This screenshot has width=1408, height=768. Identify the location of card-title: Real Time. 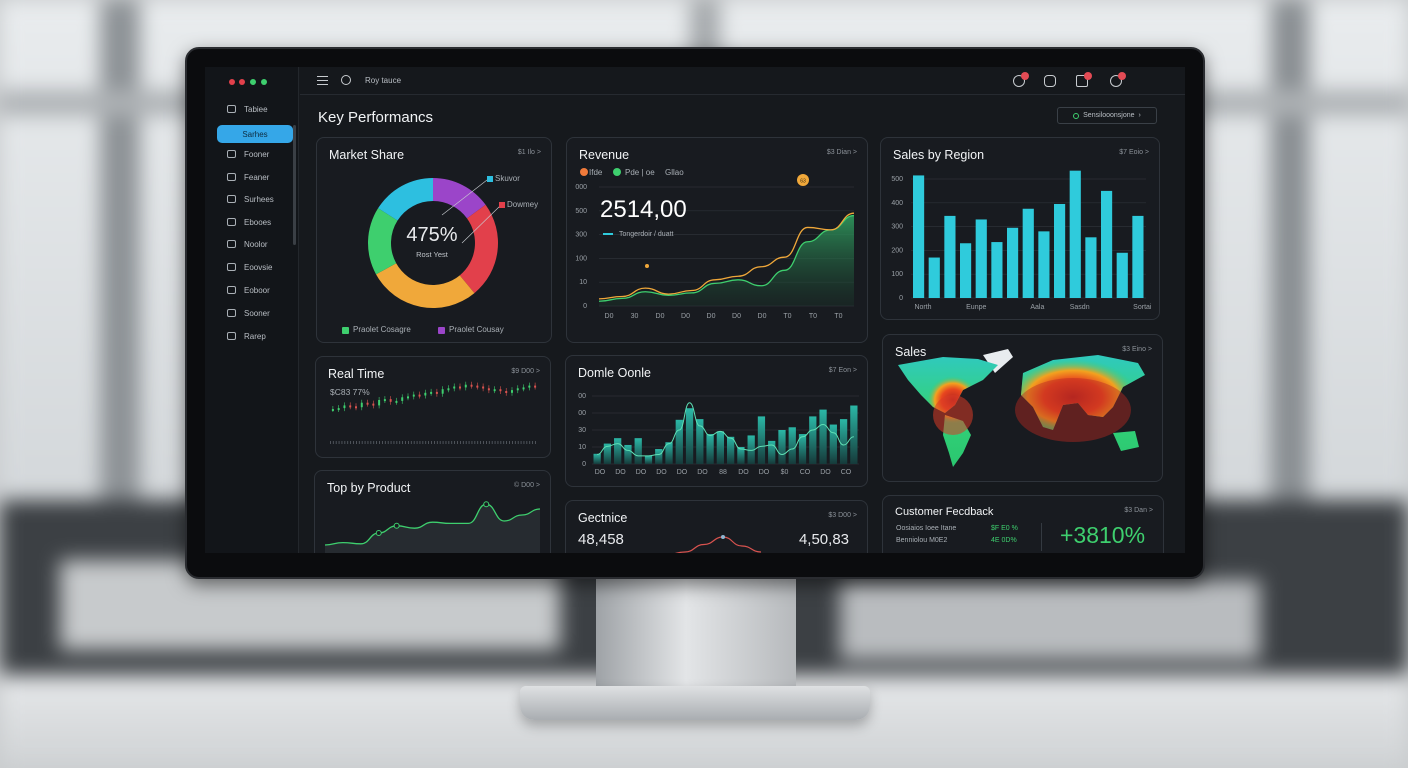
(356, 374).